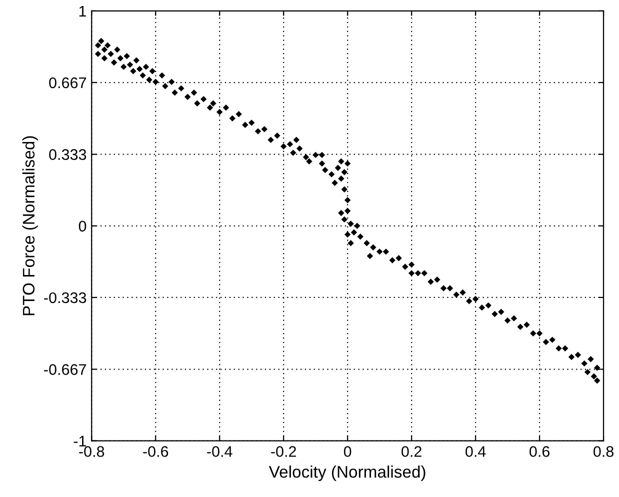 This screenshot has width=619, height=497. What do you see at coordinates (283, 451) in the screenshot?
I see `x-tick-label: -0.2` at bounding box center [283, 451].